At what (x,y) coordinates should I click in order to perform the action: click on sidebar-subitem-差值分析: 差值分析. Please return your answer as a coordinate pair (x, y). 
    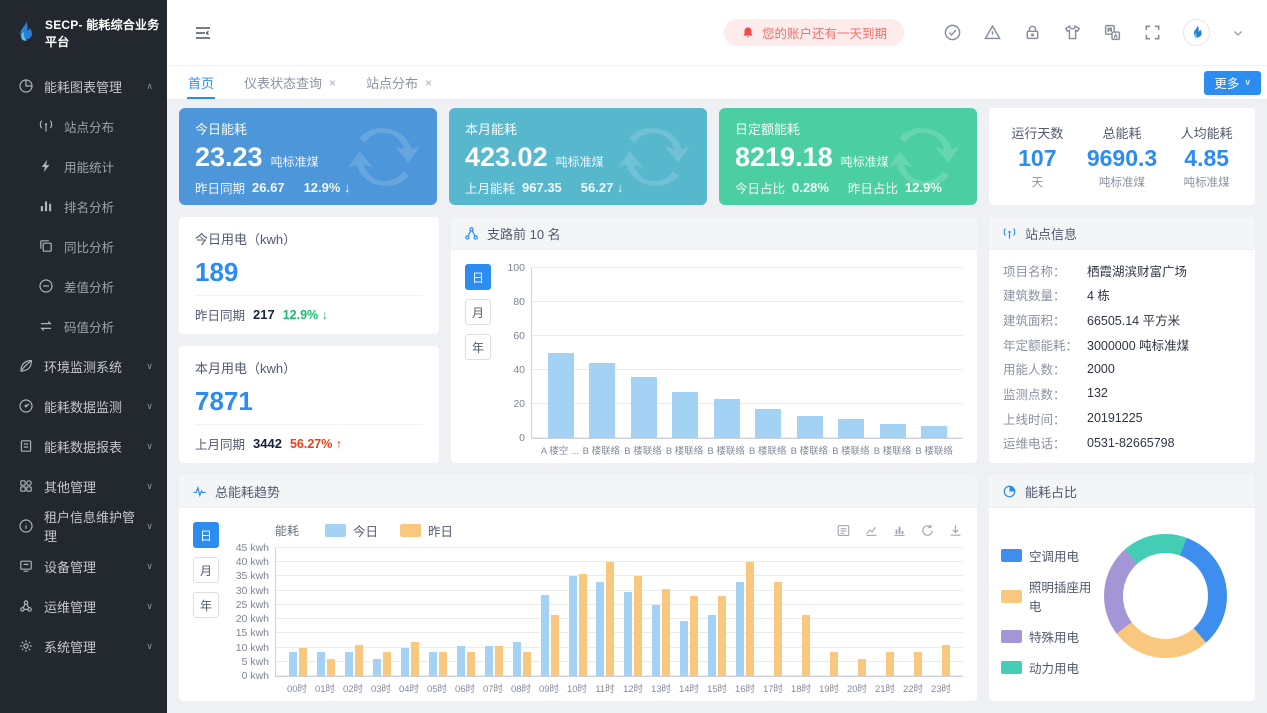
    Looking at the image, I should click on (83, 286).